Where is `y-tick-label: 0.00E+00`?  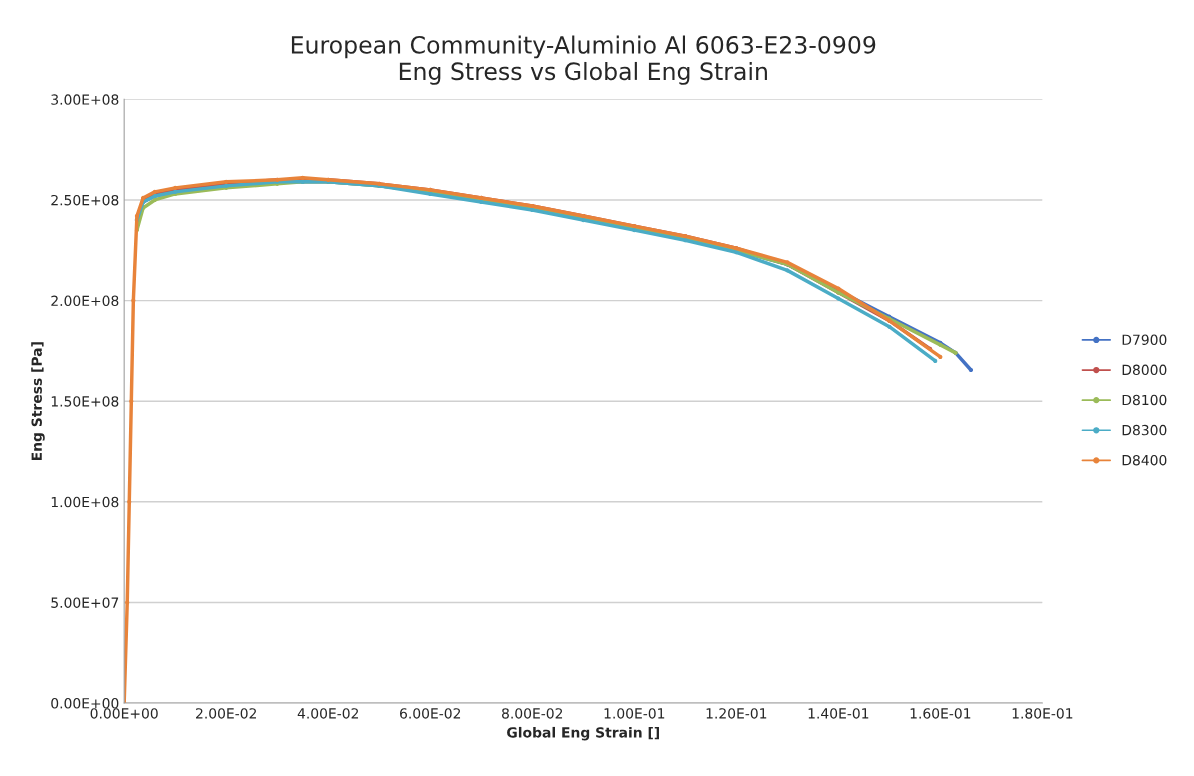
y-tick-label: 0.00E+00 is located at coordinates (85, 703).